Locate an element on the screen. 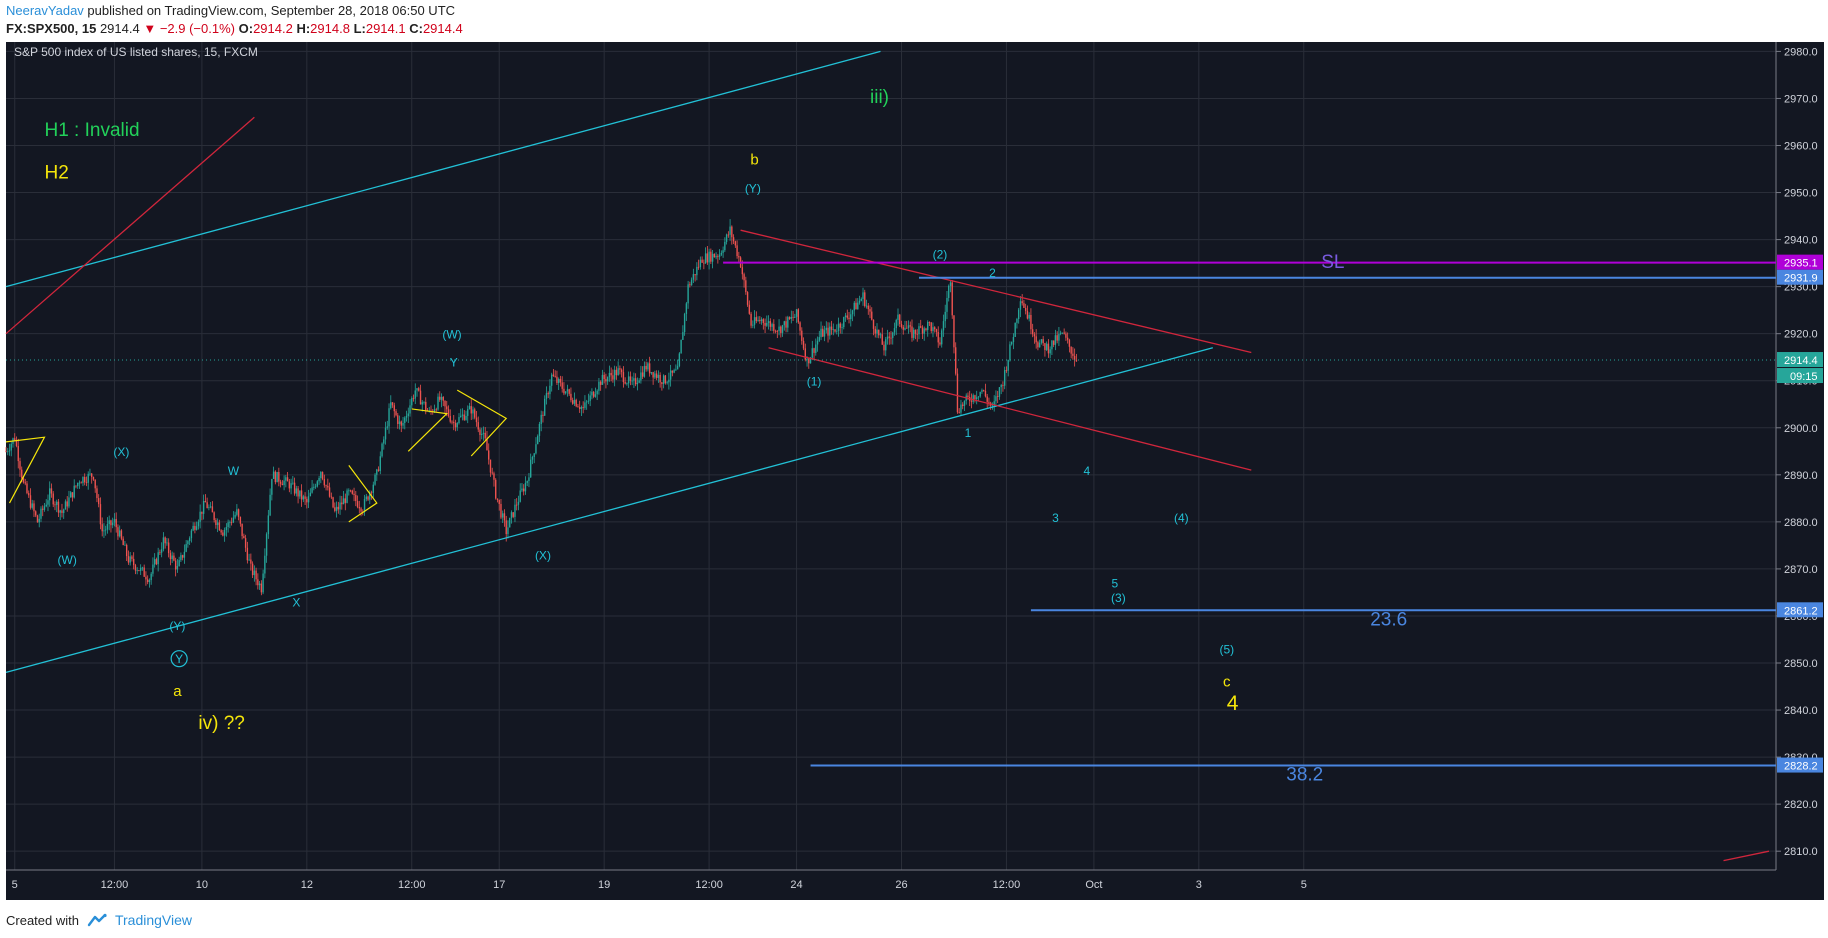 The image size is (1828, 938). wave-label: 2 is located at coordinates (992, 273).